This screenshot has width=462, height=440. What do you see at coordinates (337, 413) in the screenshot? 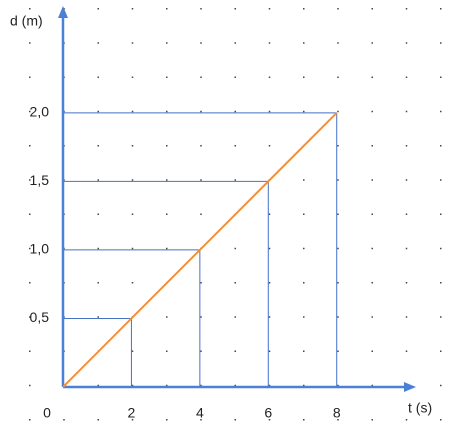
I see `x-tick-label: 8` at bounding box center [337, 413].